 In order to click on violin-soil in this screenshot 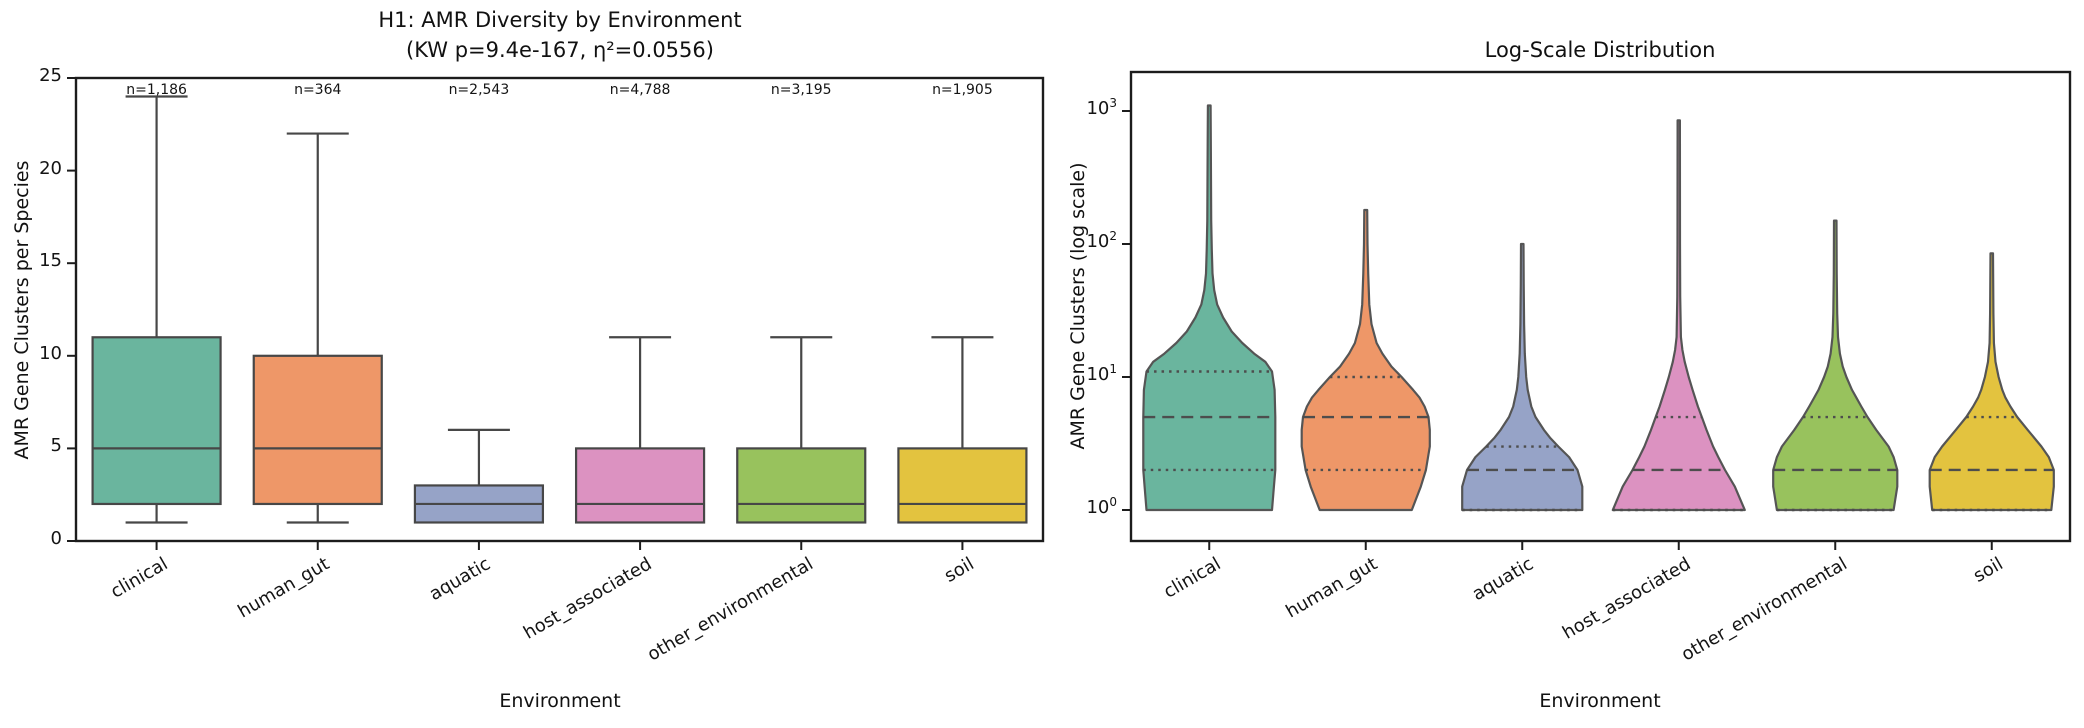, I will do `click(1991, 382)`.